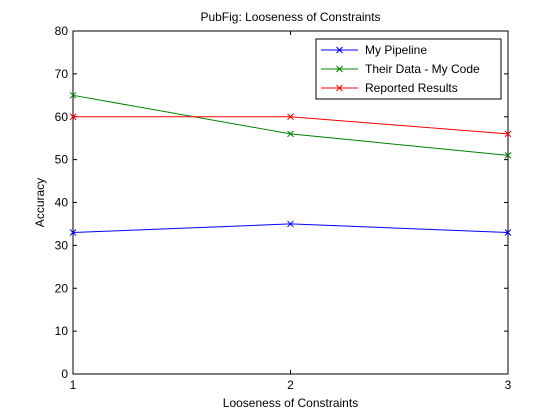  I want to click on y-tick-label: 60, so click(62, 117).